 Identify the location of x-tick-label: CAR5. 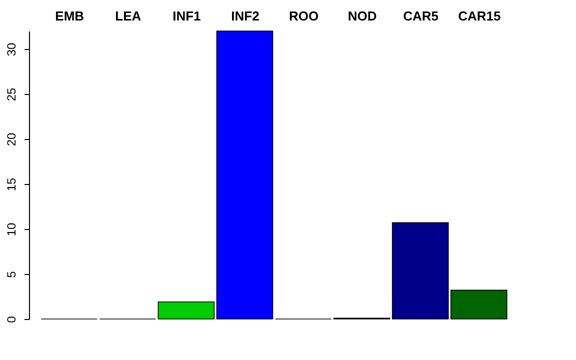
(421, 16).